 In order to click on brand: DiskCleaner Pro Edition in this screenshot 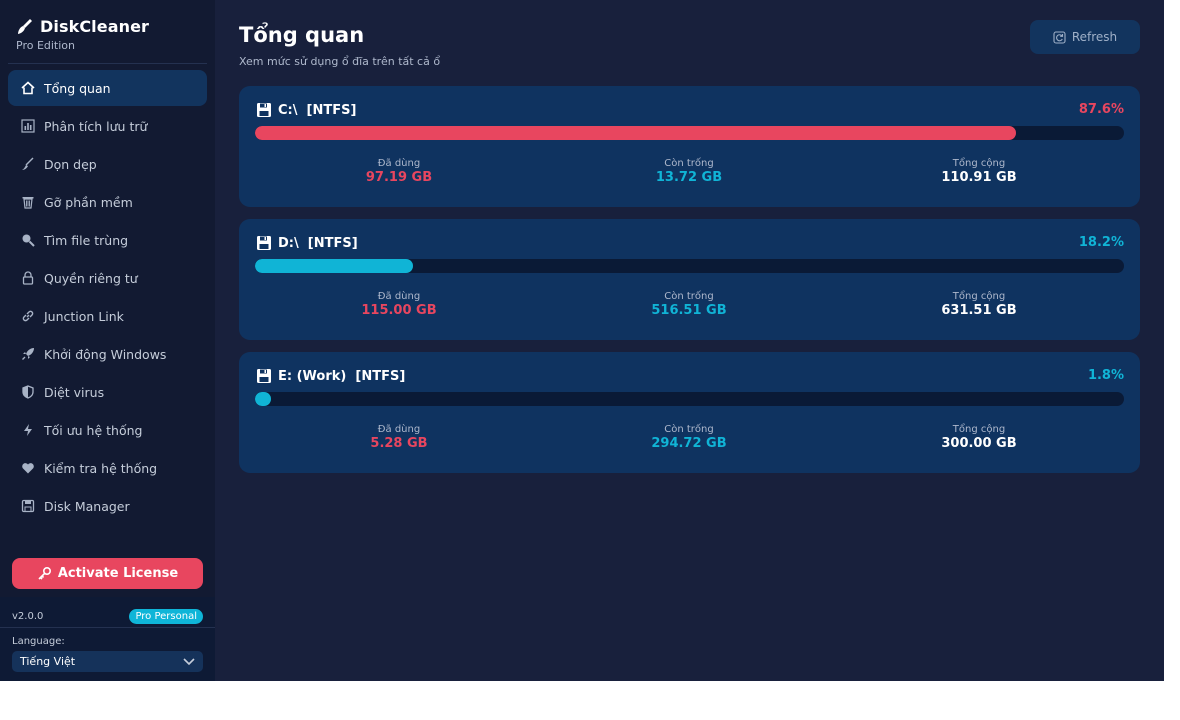, I will do `click(107, 32)`.